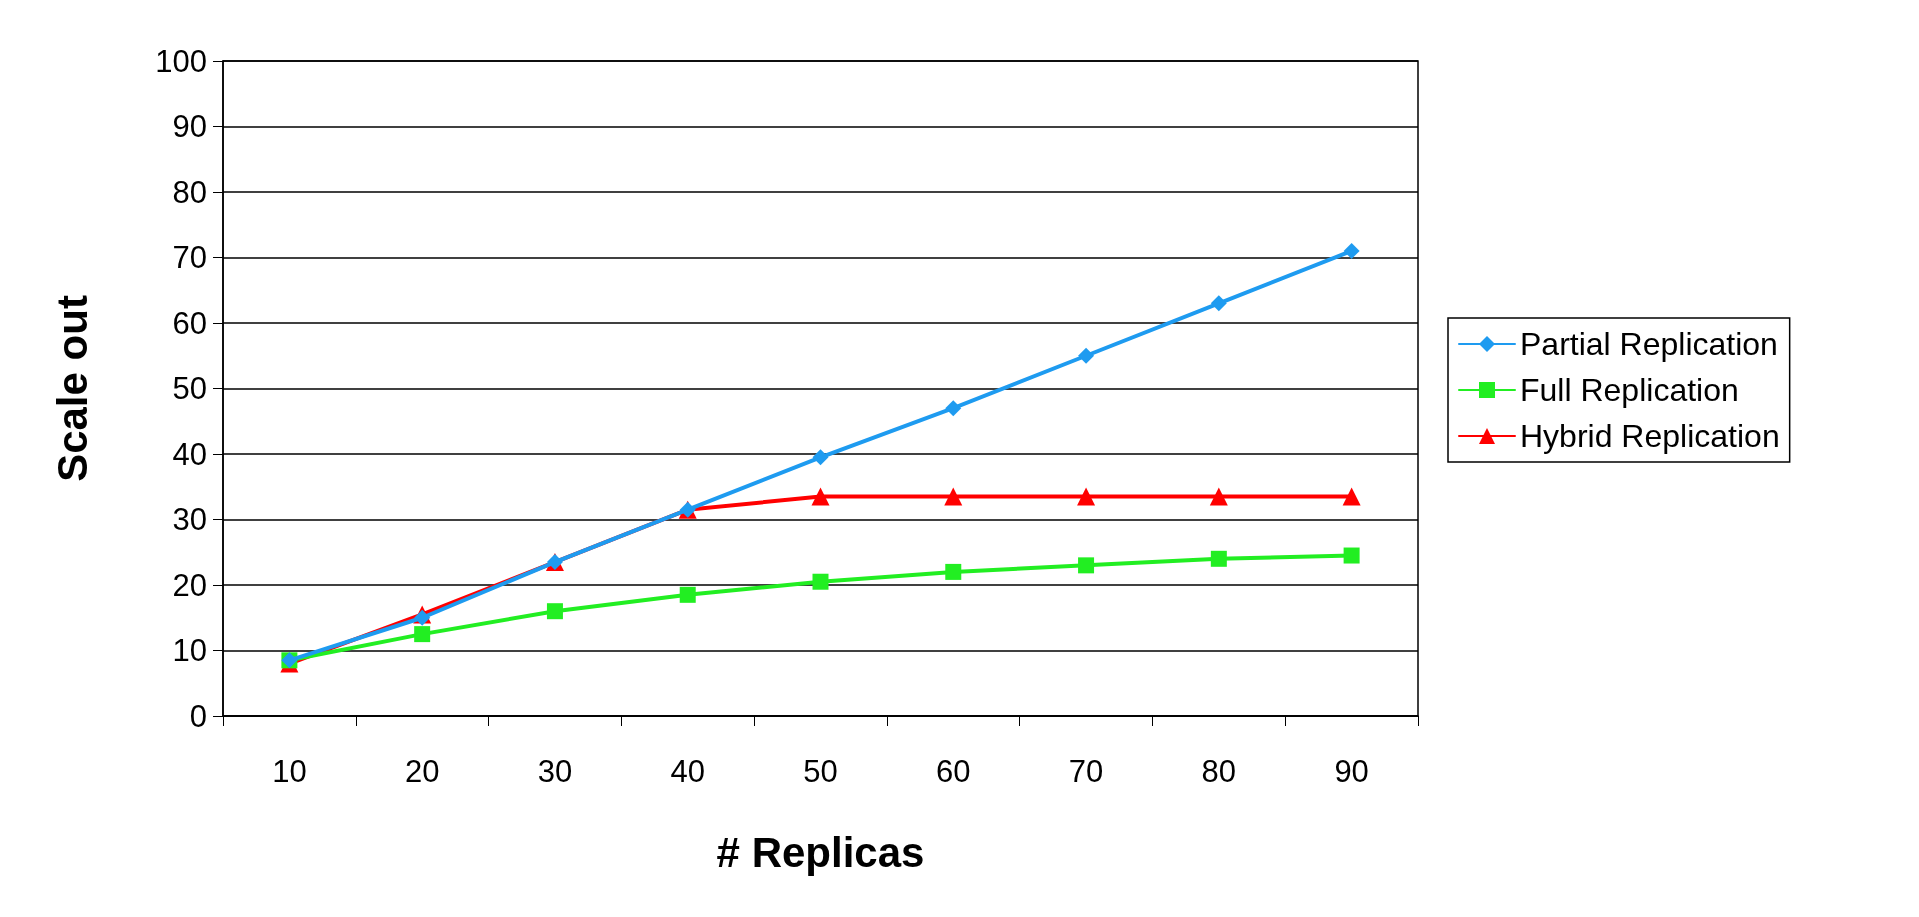 This screenshot has width=1919, height=917. Describe the element at coordinates (555, 771) in the screenshot. I see `x-tick-label: 30` at that location.